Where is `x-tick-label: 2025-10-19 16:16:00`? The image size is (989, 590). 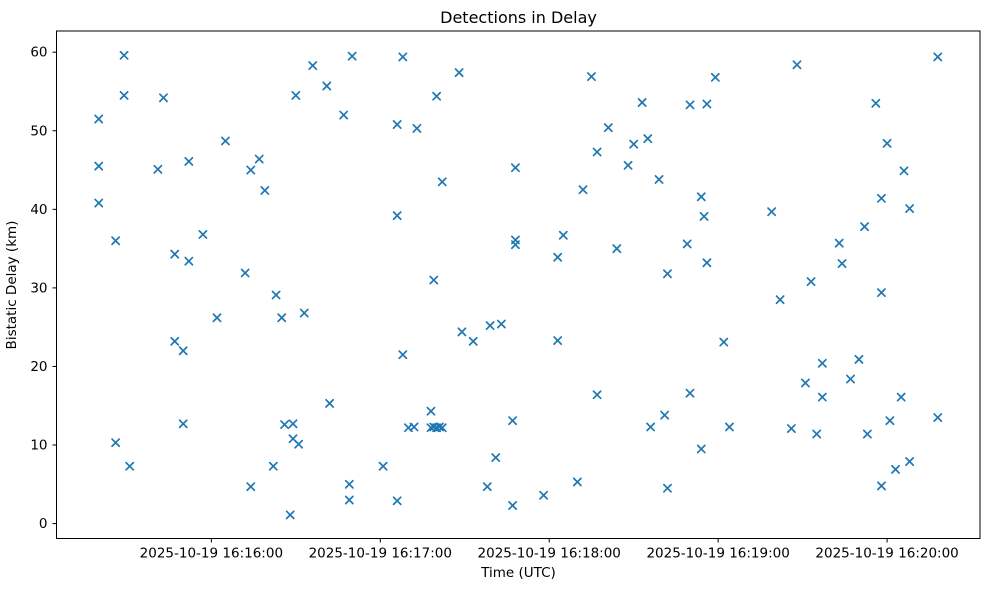
x-tick-label: 2025-10-19 16:16:00 is located at coordinates (211, 554).